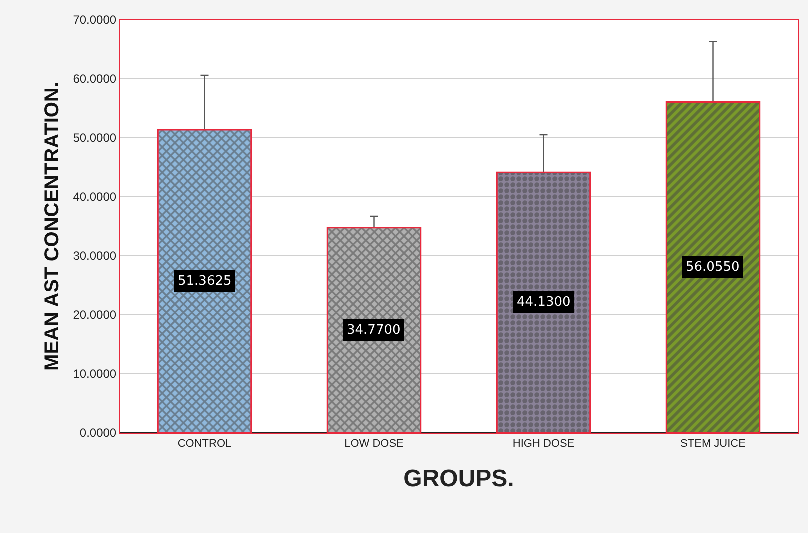 The width and height of the screenshot is (808, 533). Describe the element at coordinates (95, 315) in the screenshot. I see `y-tick-label: 20.0000` at that location.